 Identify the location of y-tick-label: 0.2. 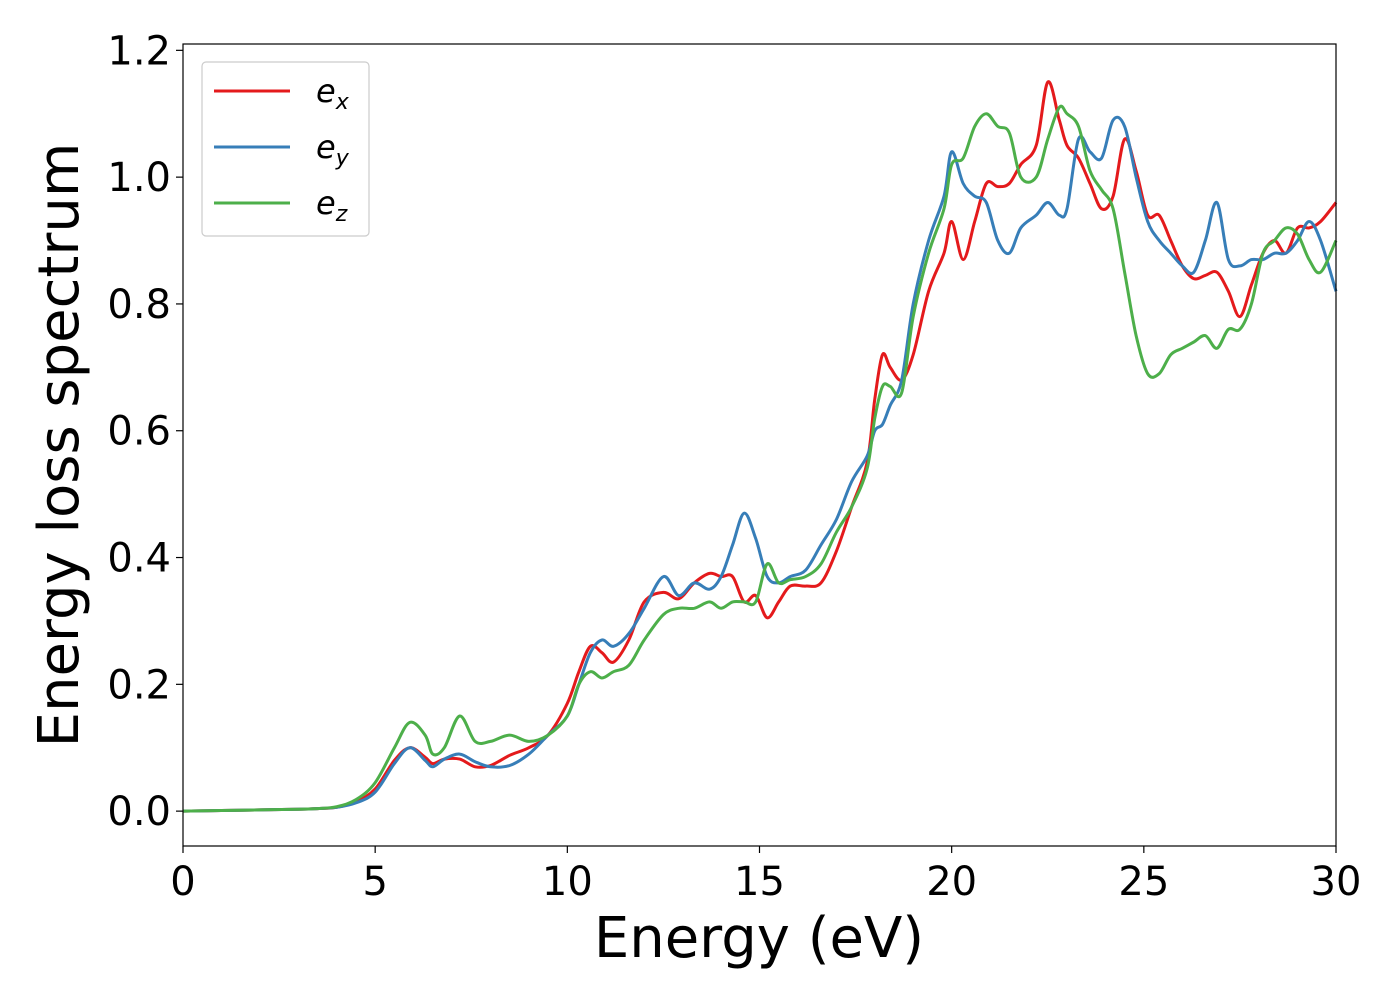
(139, 685).